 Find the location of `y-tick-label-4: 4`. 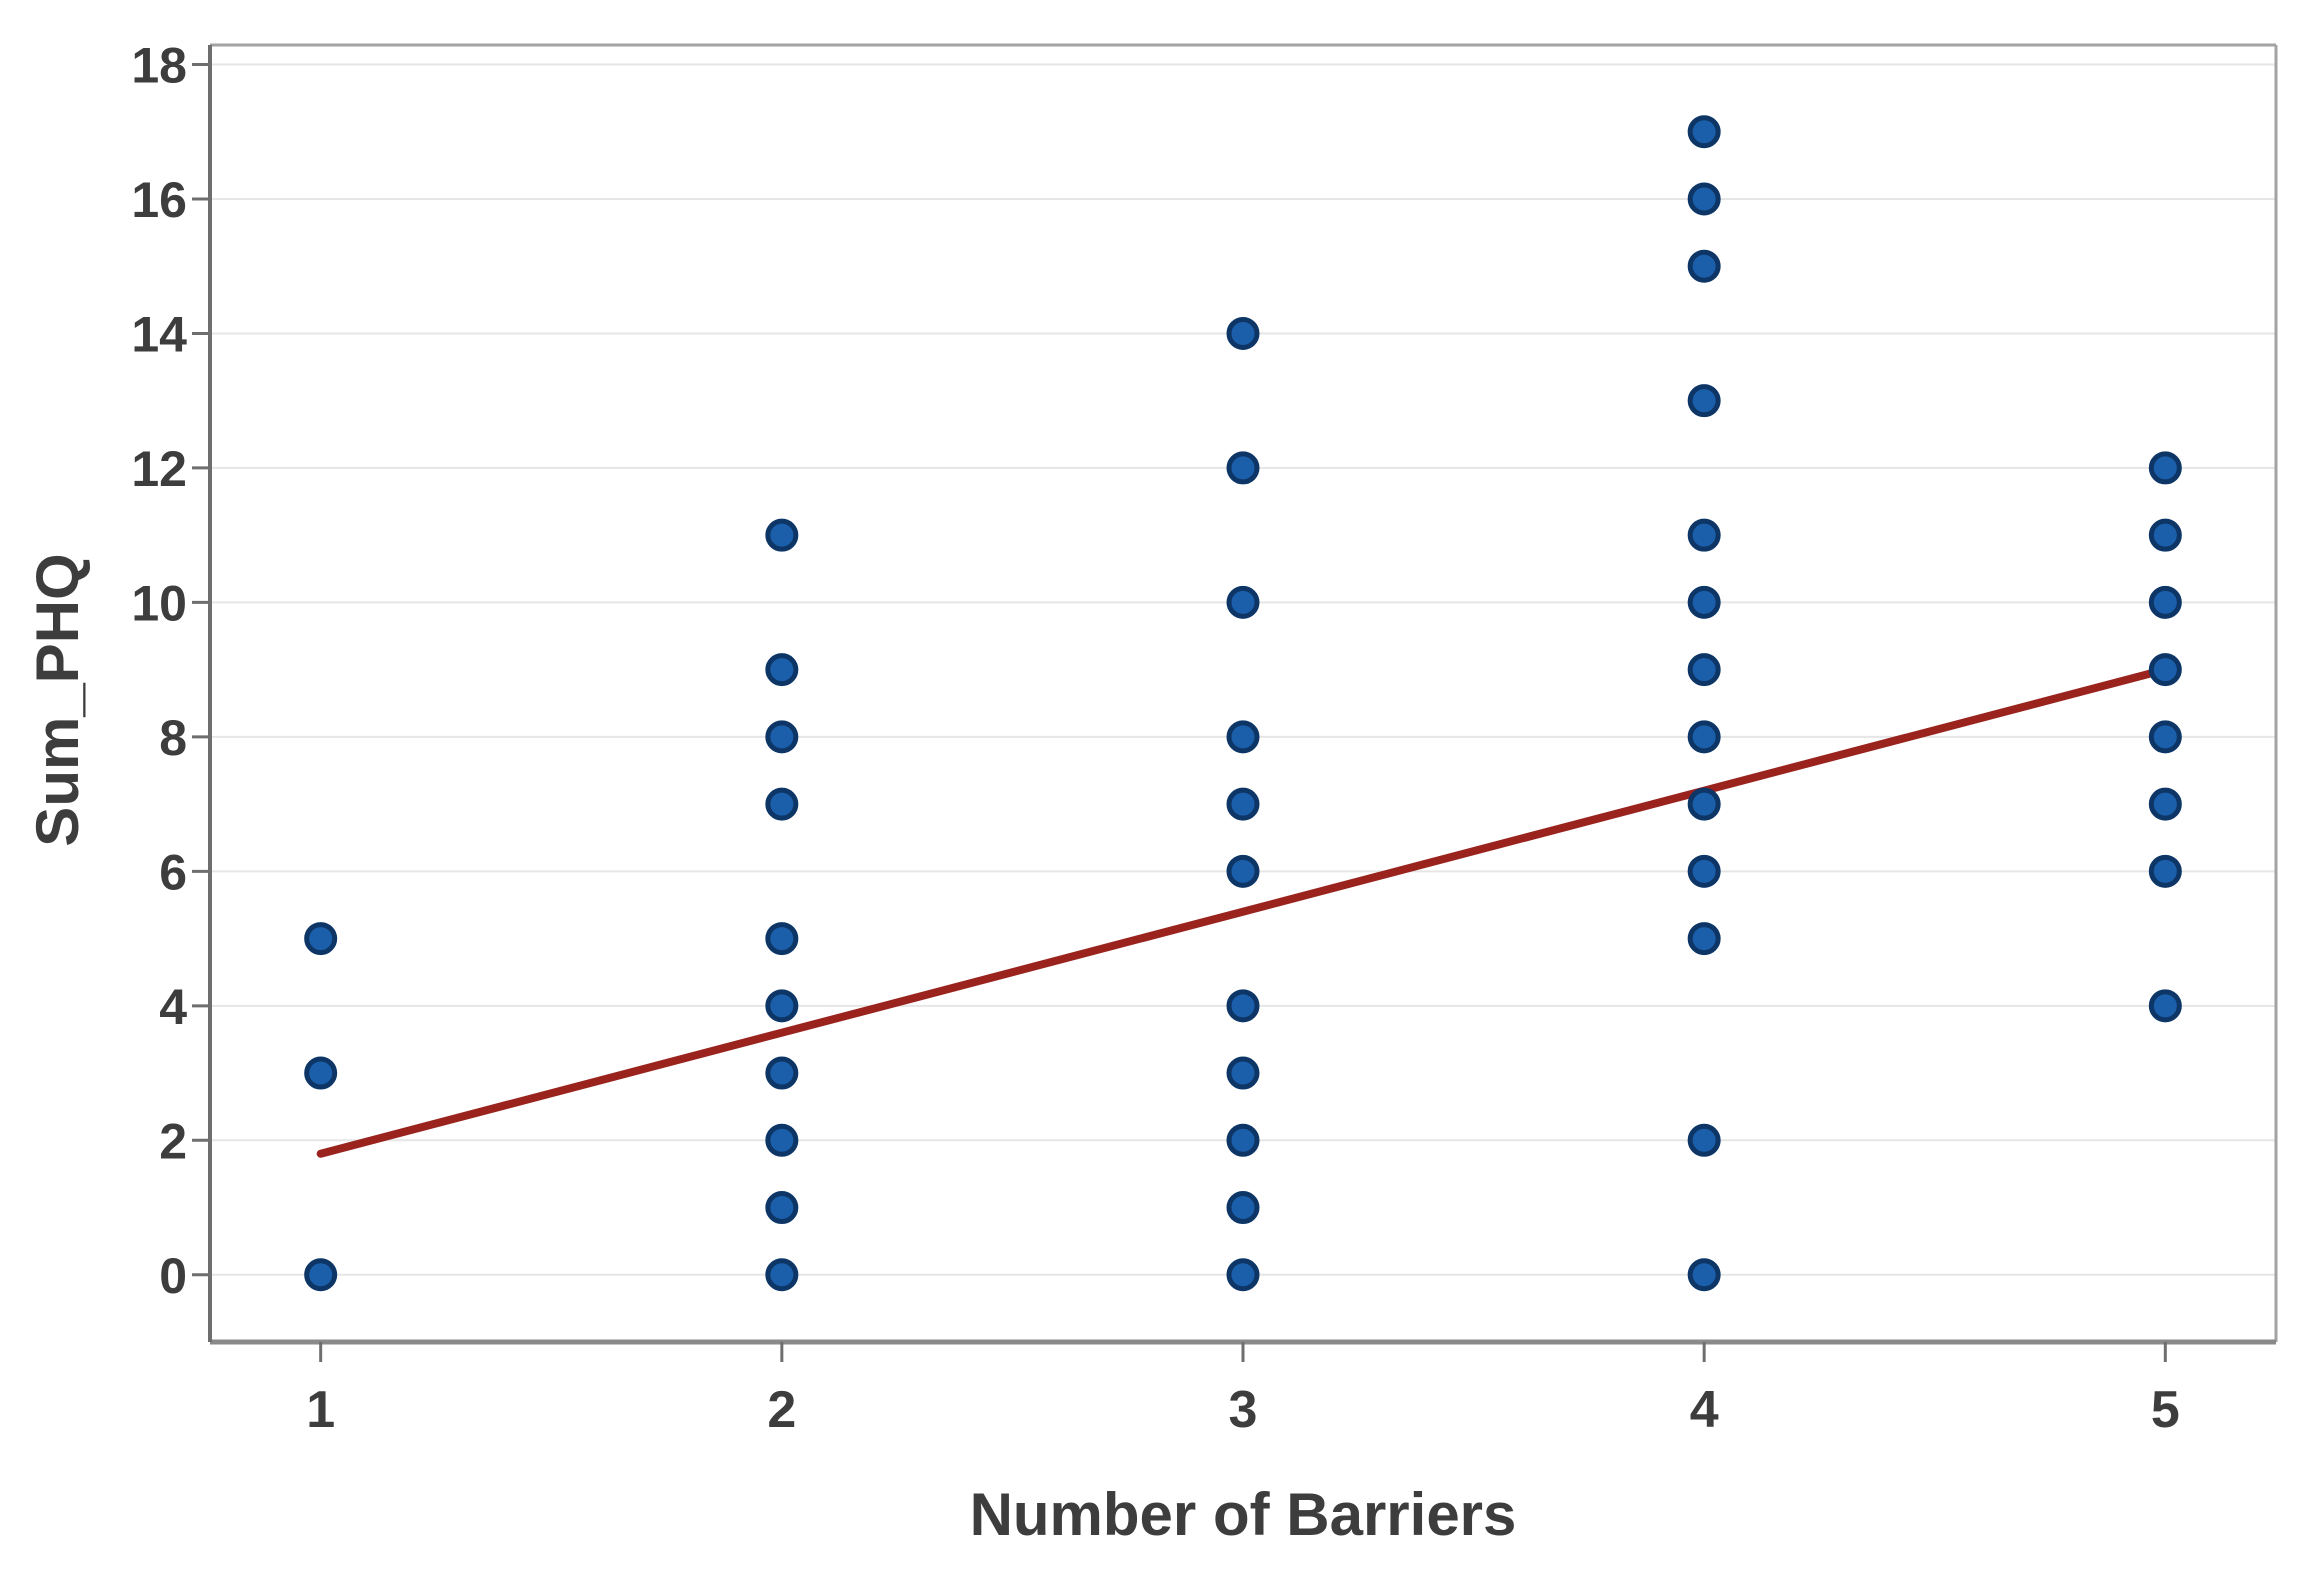

y-tick-label-4: 4 is located at coordinates (173, 1007).